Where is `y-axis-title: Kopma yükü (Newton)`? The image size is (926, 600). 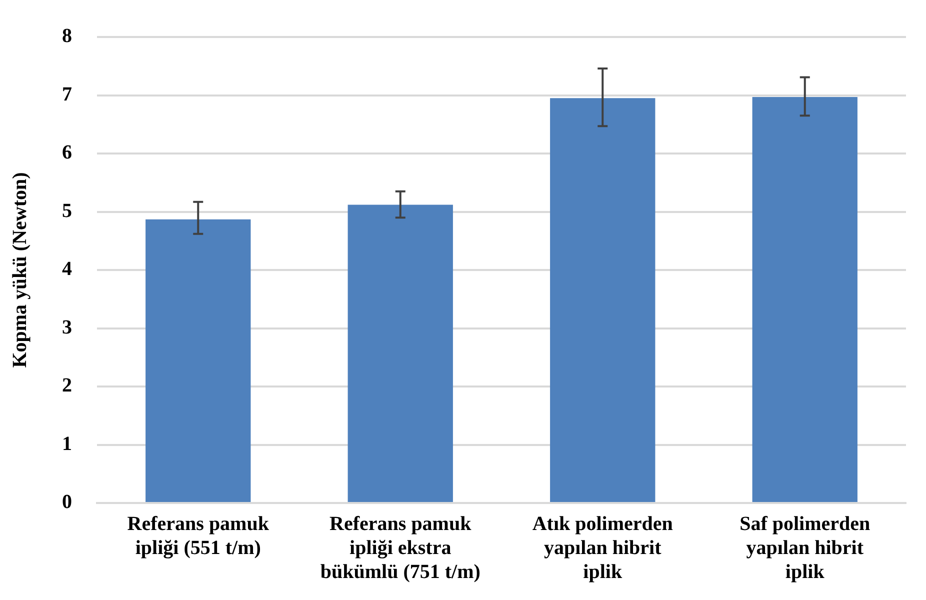 y-axis-title: Kopma yükü (Newton) is located at coordinates (20, 270).